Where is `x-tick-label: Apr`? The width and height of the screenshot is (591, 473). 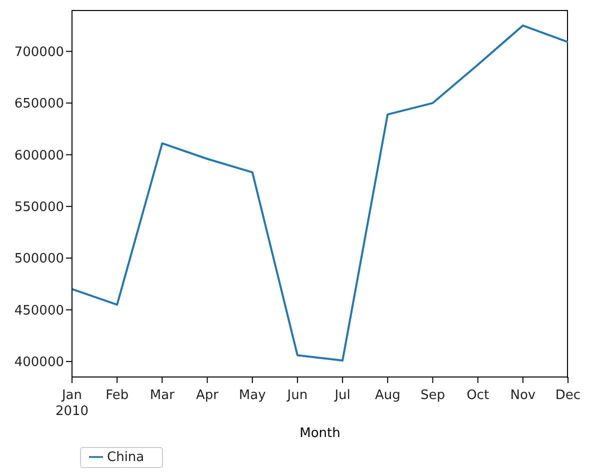
x-tick-label: Apr is located at coordinates (208, 395).